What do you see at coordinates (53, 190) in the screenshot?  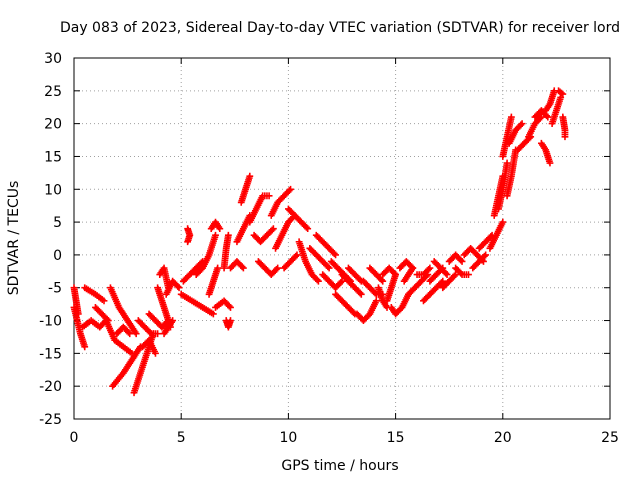 I see `y-tick-label: 10` at bounding box center [53, 190].